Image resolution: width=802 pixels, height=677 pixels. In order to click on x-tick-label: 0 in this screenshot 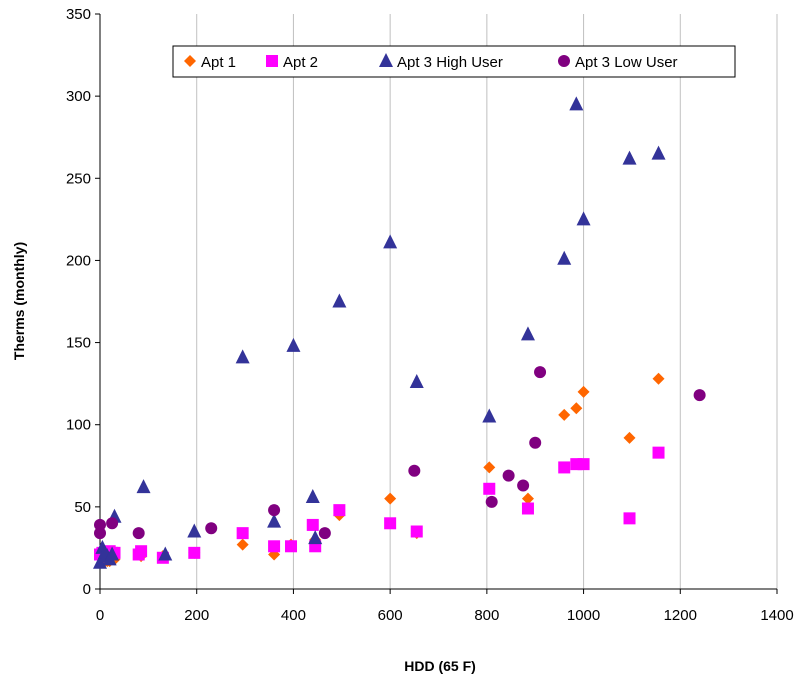, I will do `click(100, 615)`.